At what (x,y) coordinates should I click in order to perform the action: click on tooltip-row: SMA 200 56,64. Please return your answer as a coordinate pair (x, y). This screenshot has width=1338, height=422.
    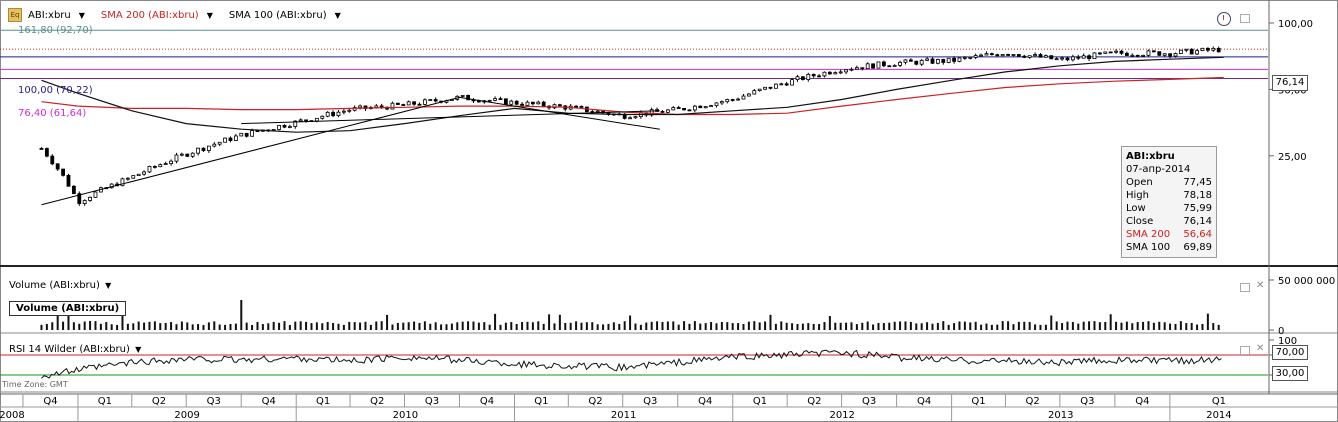
    Looking at the image, I should click on (1169, 234).